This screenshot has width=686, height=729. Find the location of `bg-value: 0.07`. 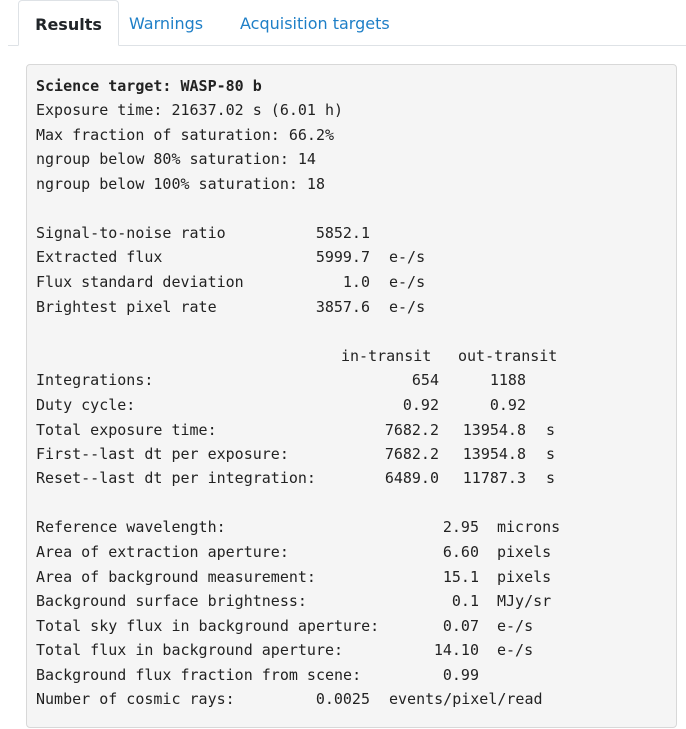

bg-value: 0.07 is located at coordinates (460, 626).